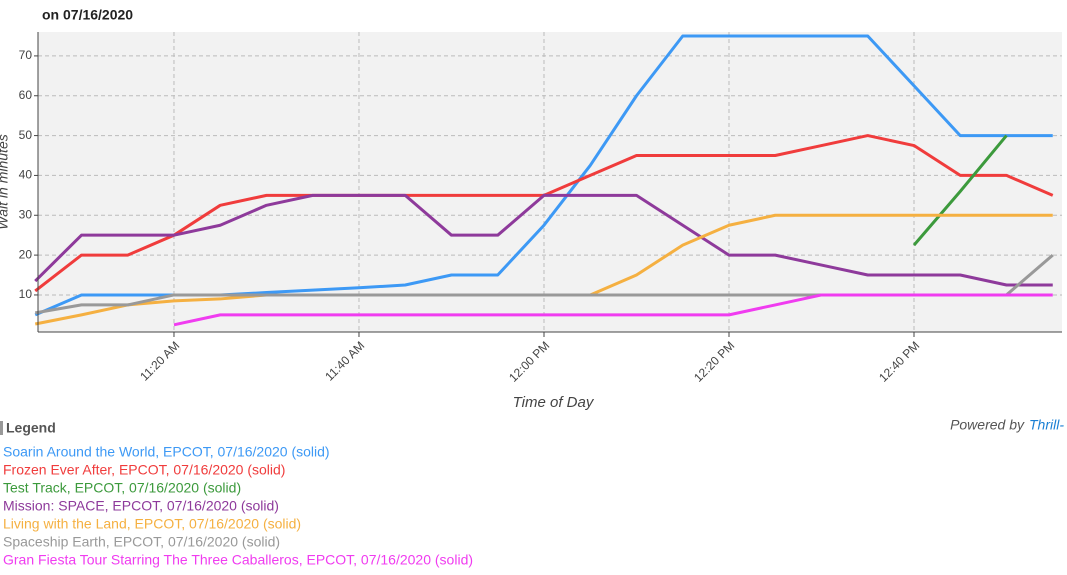 The height and width of the screenshot is (575, 1067). I want to click on x-tick-label: 12:20 PM, so click(714, 361).